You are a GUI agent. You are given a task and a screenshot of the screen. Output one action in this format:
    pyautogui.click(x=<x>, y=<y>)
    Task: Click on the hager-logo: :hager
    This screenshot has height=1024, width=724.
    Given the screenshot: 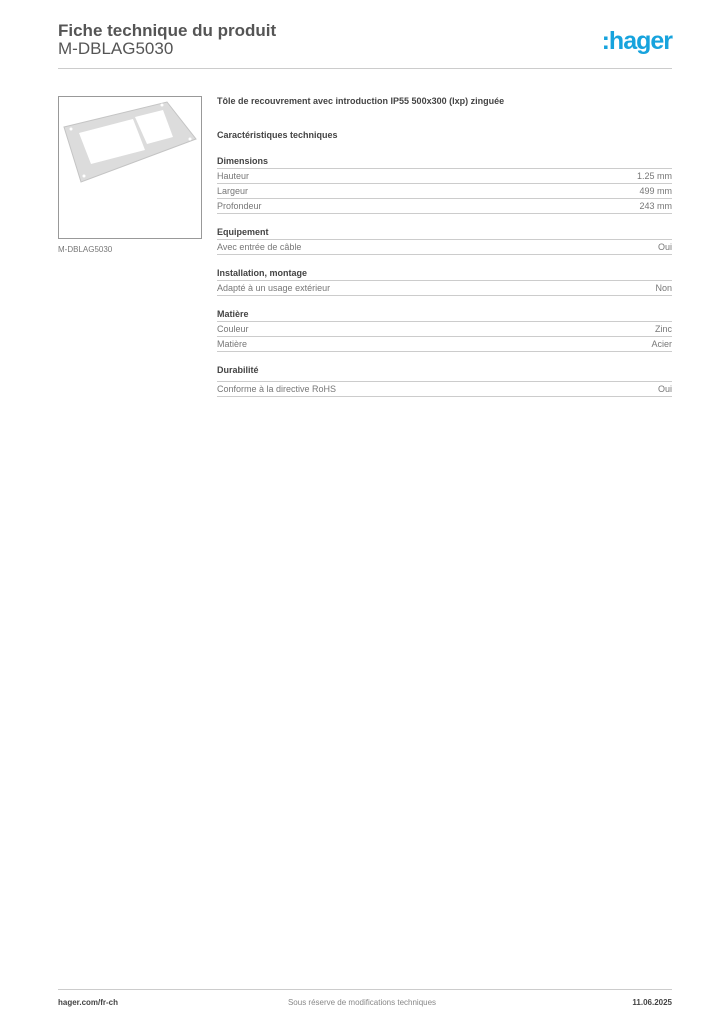 What is the action you would take?
    pyautogui.click(x=637, y=41)
    